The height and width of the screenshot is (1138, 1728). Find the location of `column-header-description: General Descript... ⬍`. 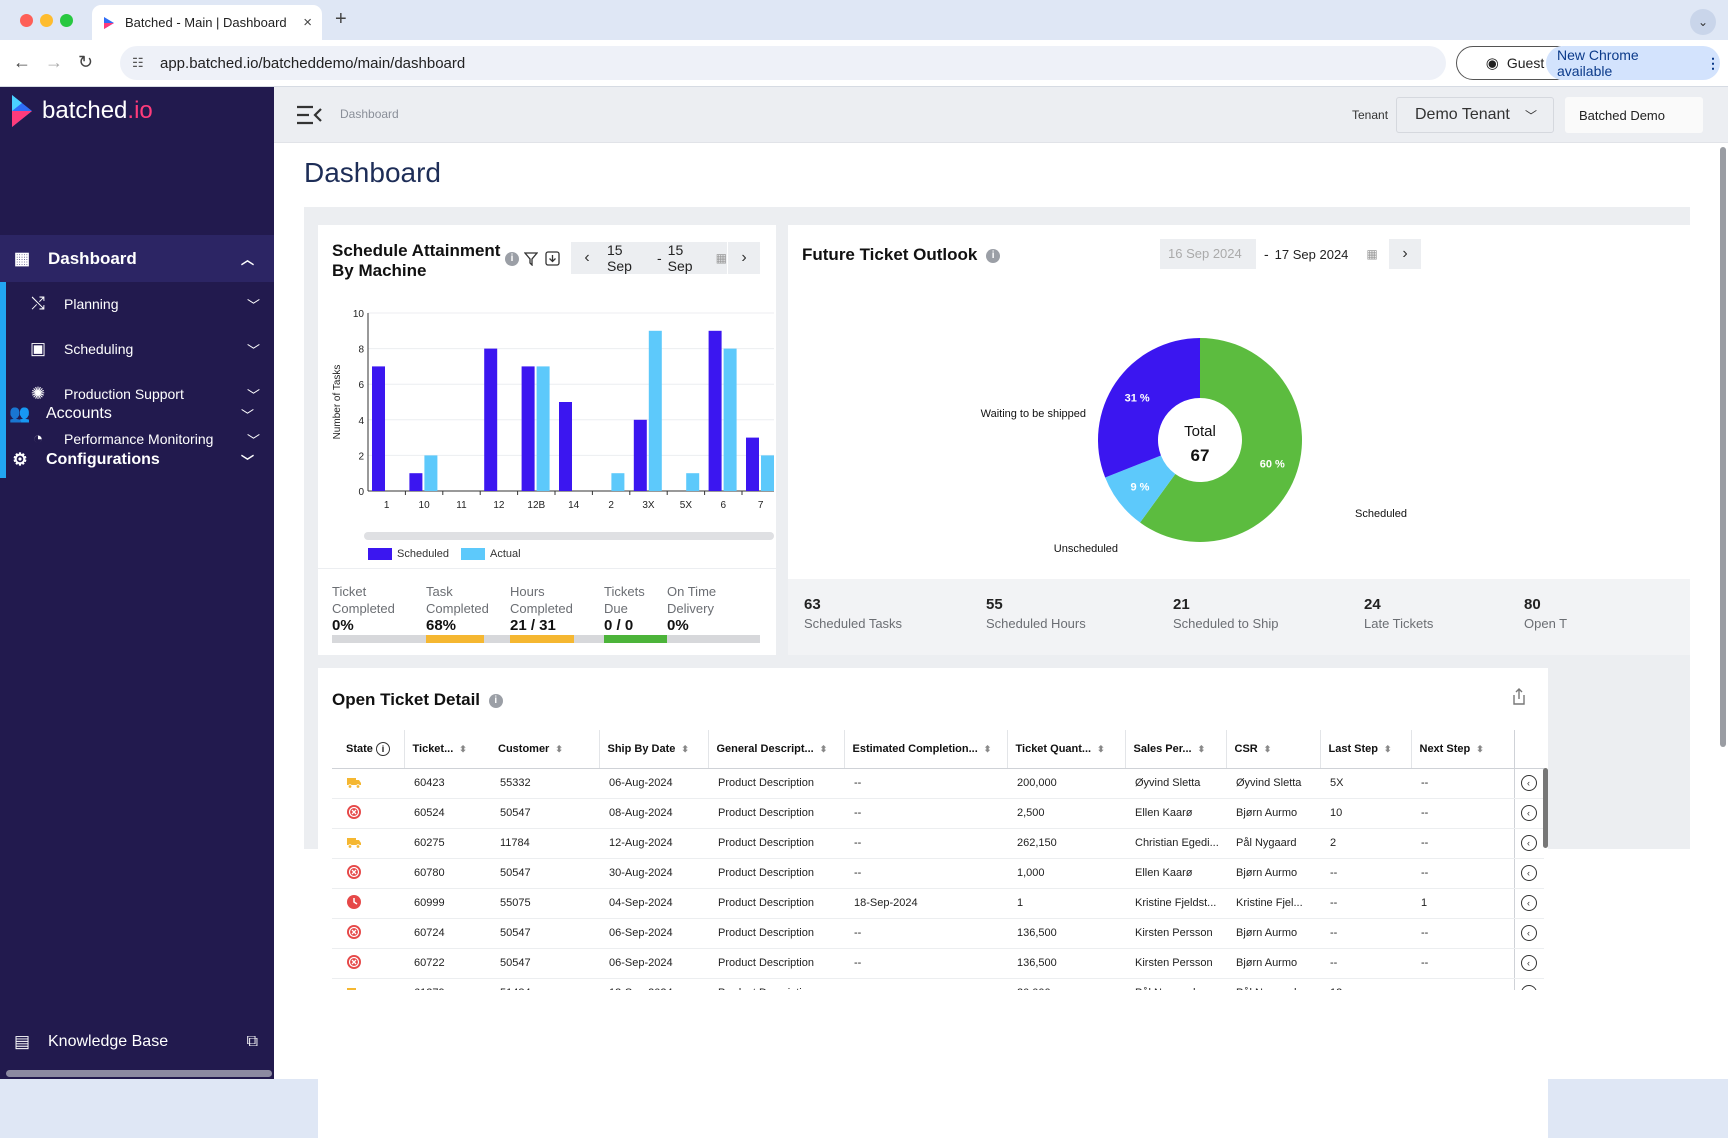

column-header-description: General Descript... ⬍ is located at coordinates (775, 749).